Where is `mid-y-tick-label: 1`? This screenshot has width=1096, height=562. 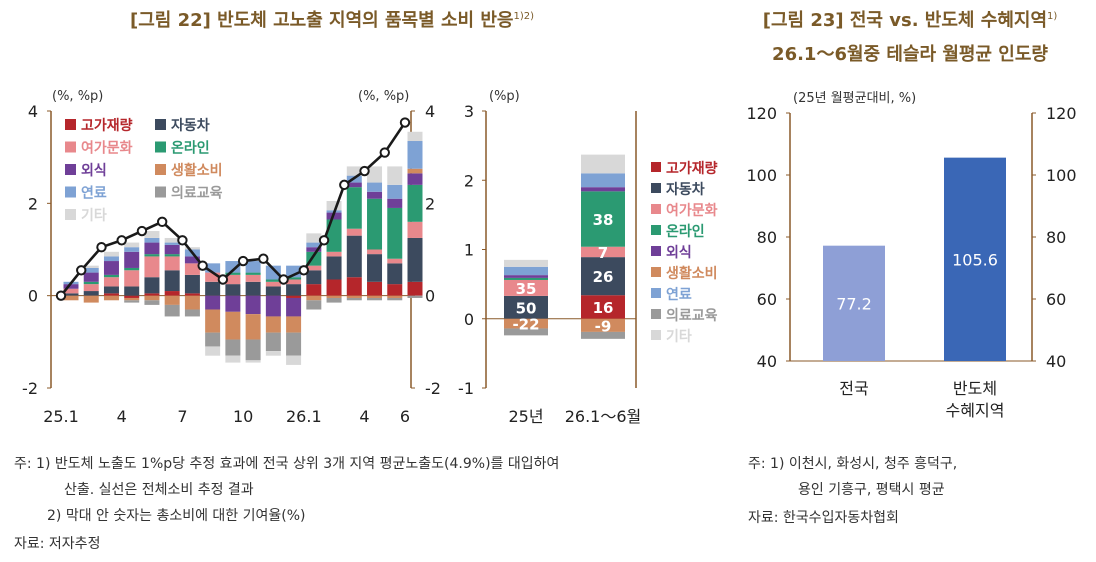 mid-y-tick-label: 1 is located at coordinates (469, 250).